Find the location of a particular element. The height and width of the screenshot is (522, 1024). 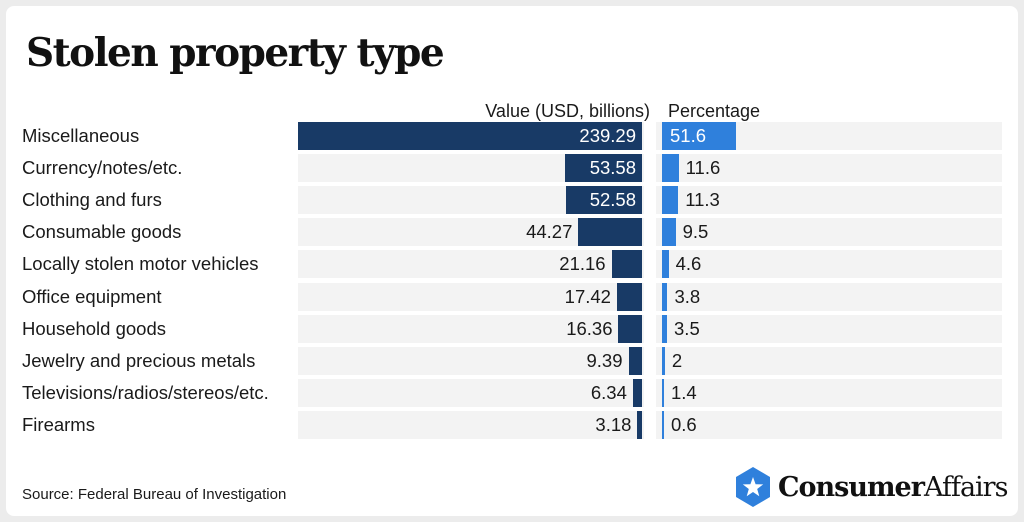

percentage-bar-track: 4.6 is located at coordinates (829, 264).